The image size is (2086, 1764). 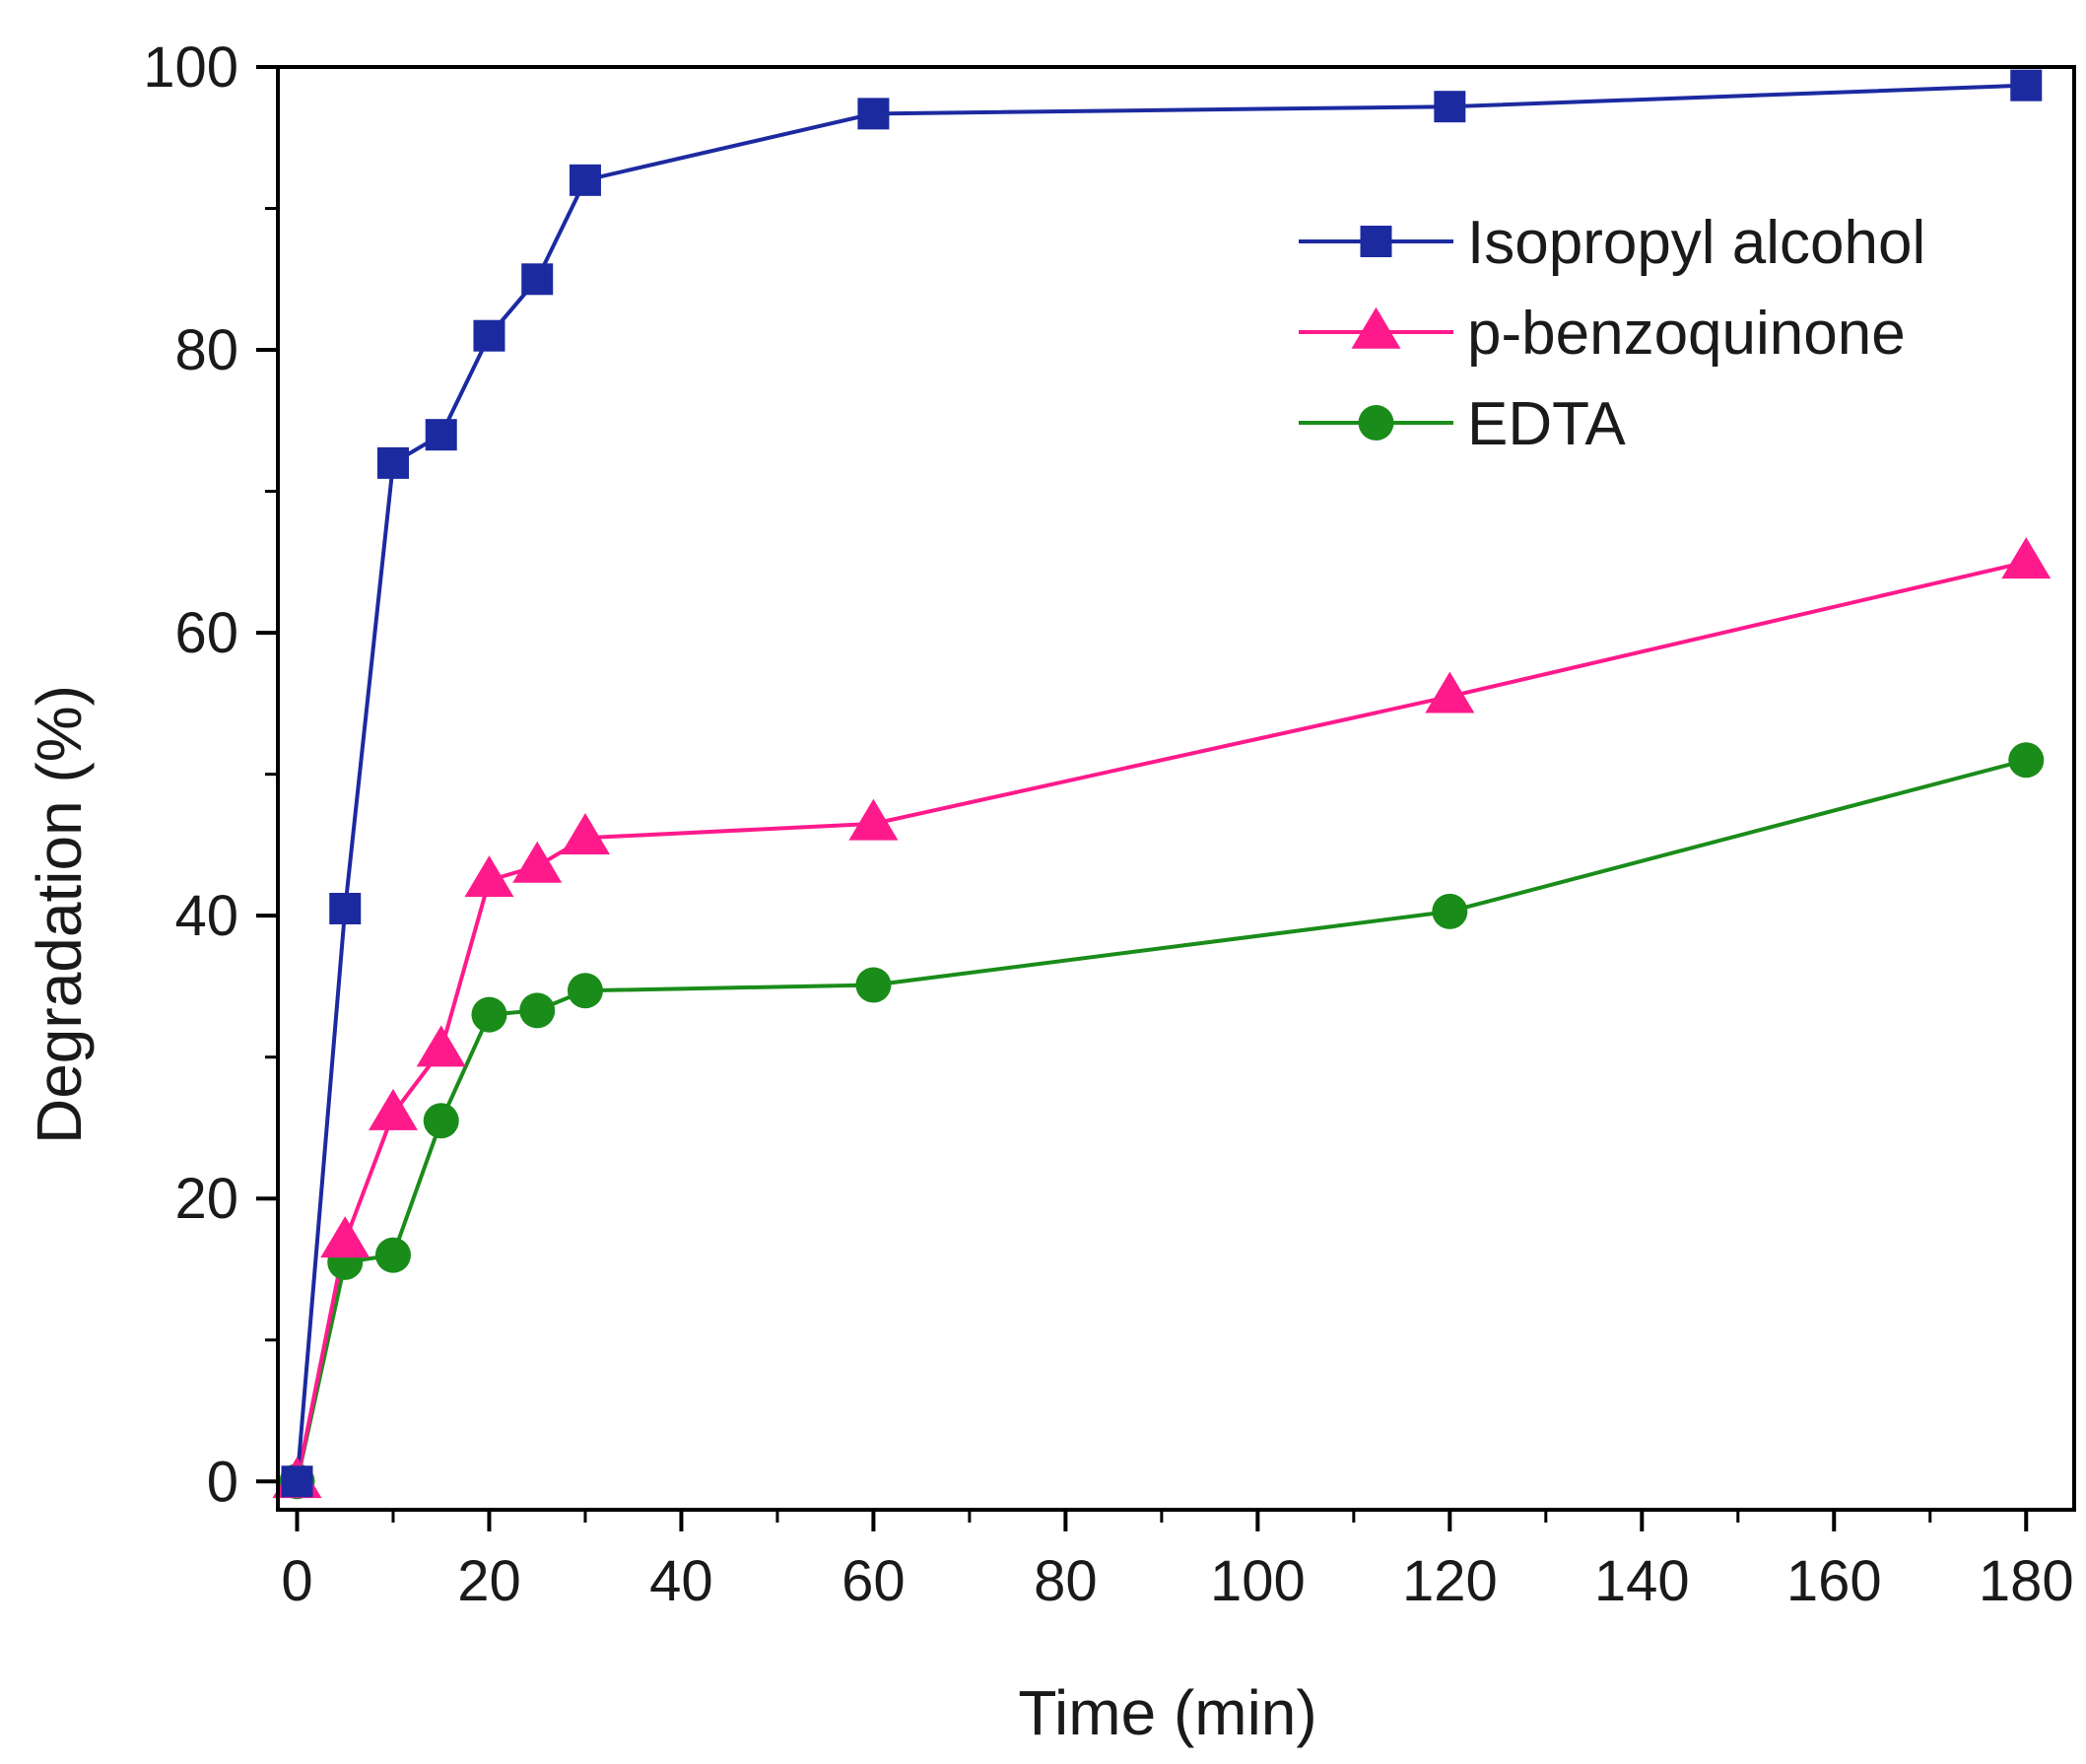 I want to click on x-tick-label: 80, so click(x=1066, y=1581).